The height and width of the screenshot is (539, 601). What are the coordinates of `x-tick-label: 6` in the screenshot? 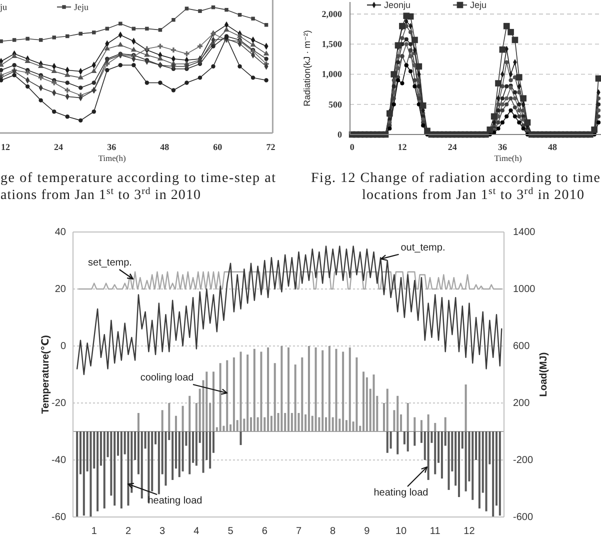 It's located at (265, 532).